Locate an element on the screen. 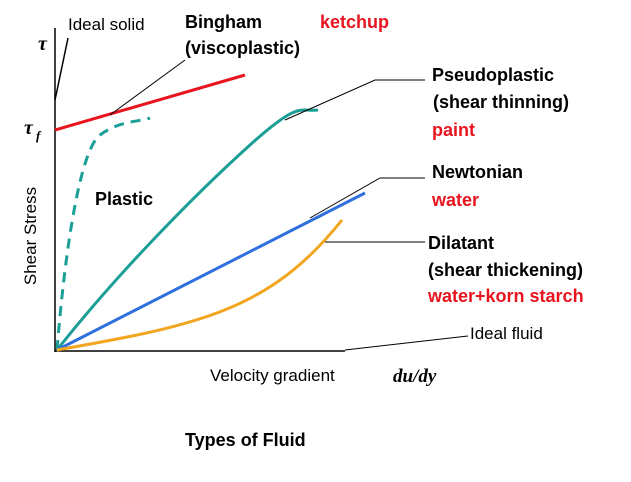 The height and width of the screenshot is (482, 631). curve-detail: (shear thickening) is located at coordinates (505, 270).